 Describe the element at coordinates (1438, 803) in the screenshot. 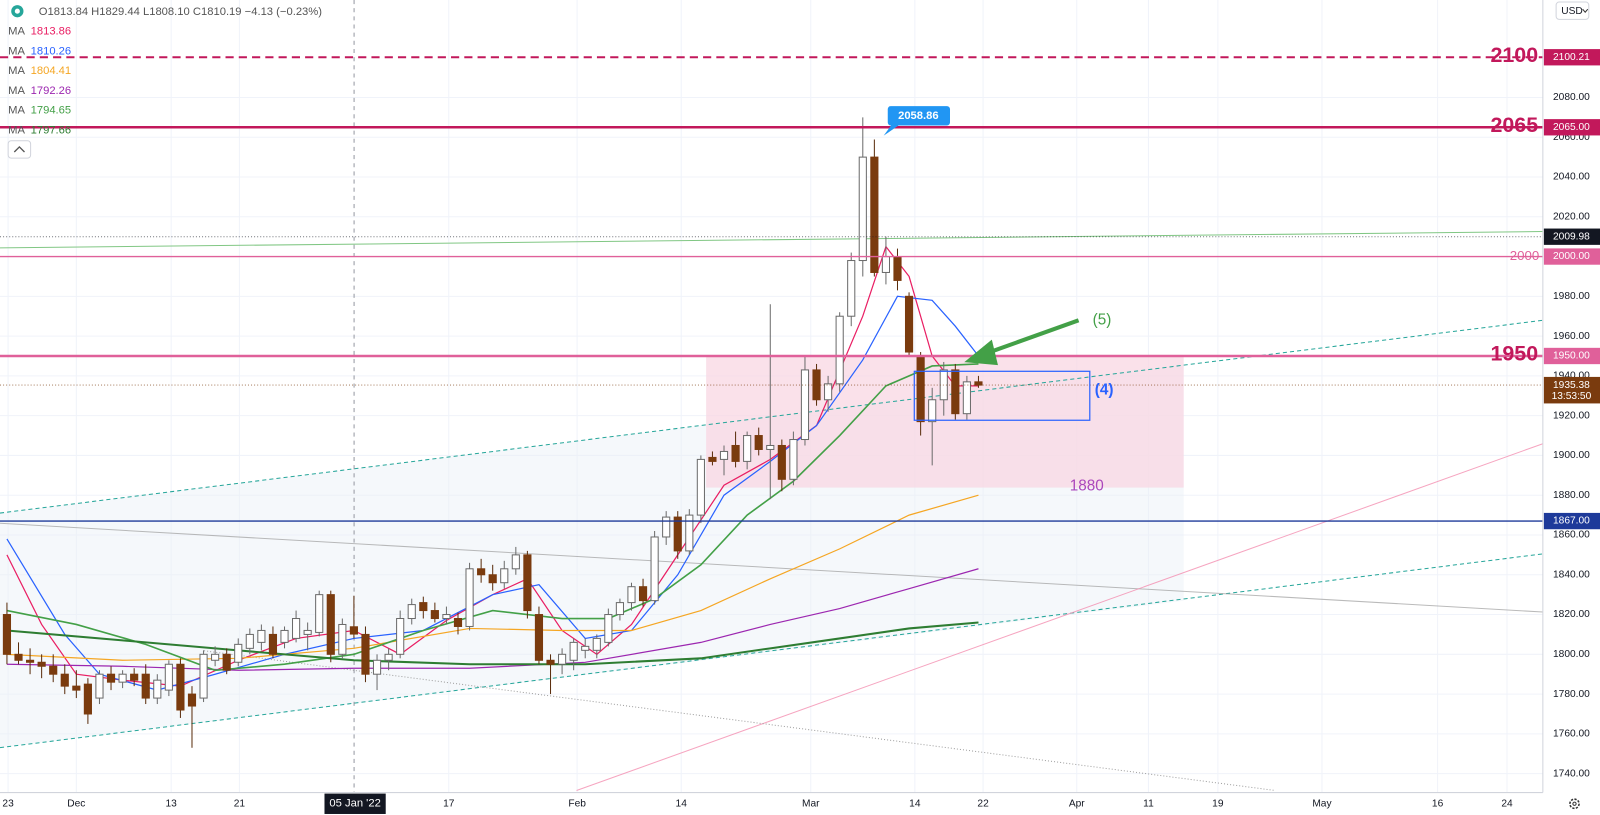

I see `x-tick-label: 16` at that location.